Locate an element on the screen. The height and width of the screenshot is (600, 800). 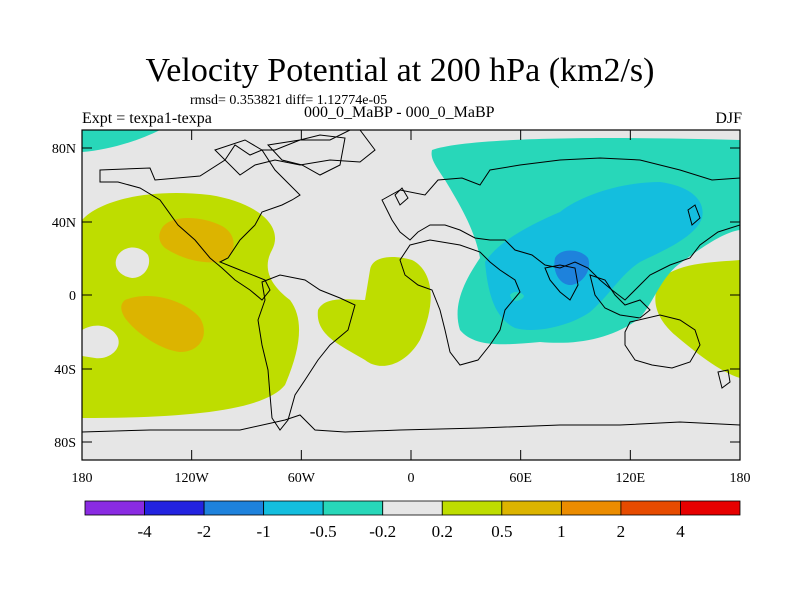
colorbar-label: -0.5 is located at coordinates (323, 531).